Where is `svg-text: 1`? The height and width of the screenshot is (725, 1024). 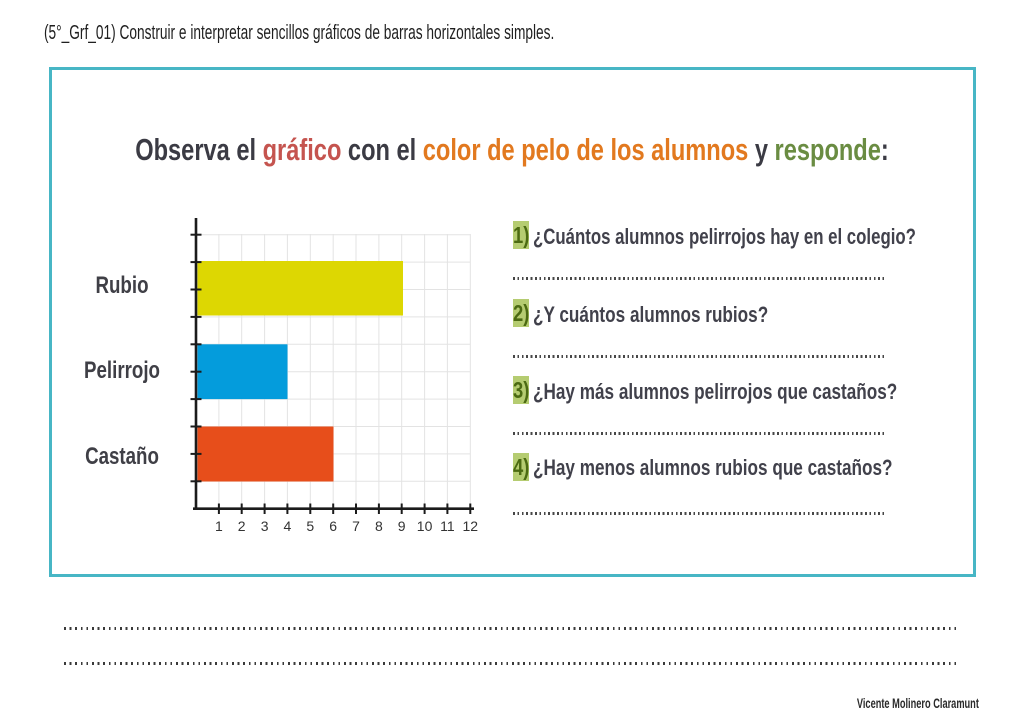
svg-text: 1 is located at coordinates (219, 526).